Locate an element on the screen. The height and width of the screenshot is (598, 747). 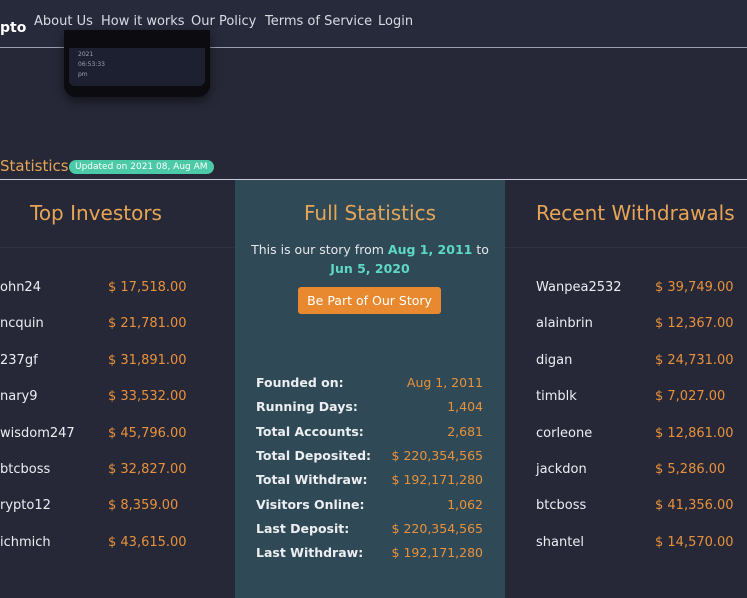
row-name: corleone is located at coordinates (564, 433).